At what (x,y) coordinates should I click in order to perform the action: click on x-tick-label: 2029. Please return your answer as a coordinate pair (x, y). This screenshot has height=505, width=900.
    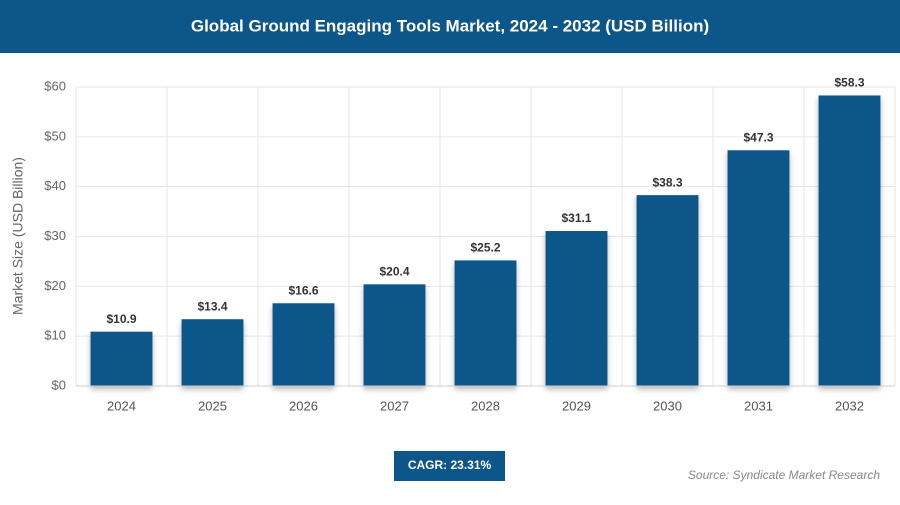
    Looking at the image, I should click on (576, 405).